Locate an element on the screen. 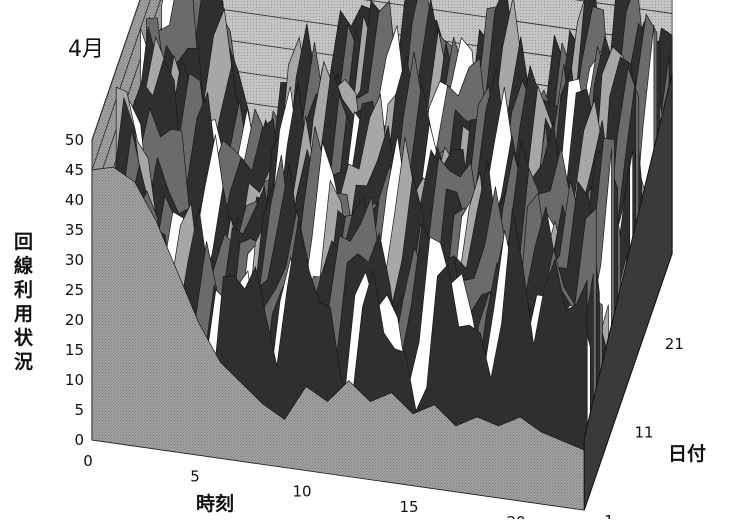 Image resolution: width=751 pixels, height=523 pixels. x-tick-label: 20 is located at coordinates (515, 516).